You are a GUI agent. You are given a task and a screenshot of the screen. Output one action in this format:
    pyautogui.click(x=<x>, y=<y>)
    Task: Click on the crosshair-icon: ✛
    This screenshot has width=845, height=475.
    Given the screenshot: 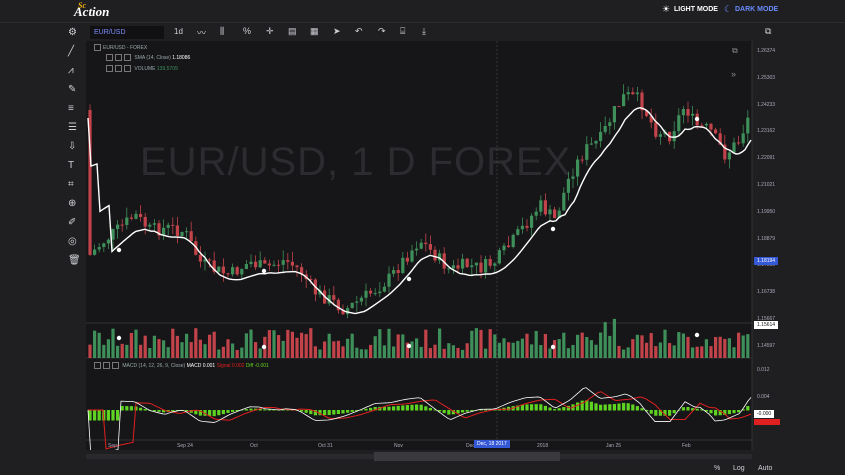 What is the action you would take?
    pyautogui.click(x=270, y=31)
    